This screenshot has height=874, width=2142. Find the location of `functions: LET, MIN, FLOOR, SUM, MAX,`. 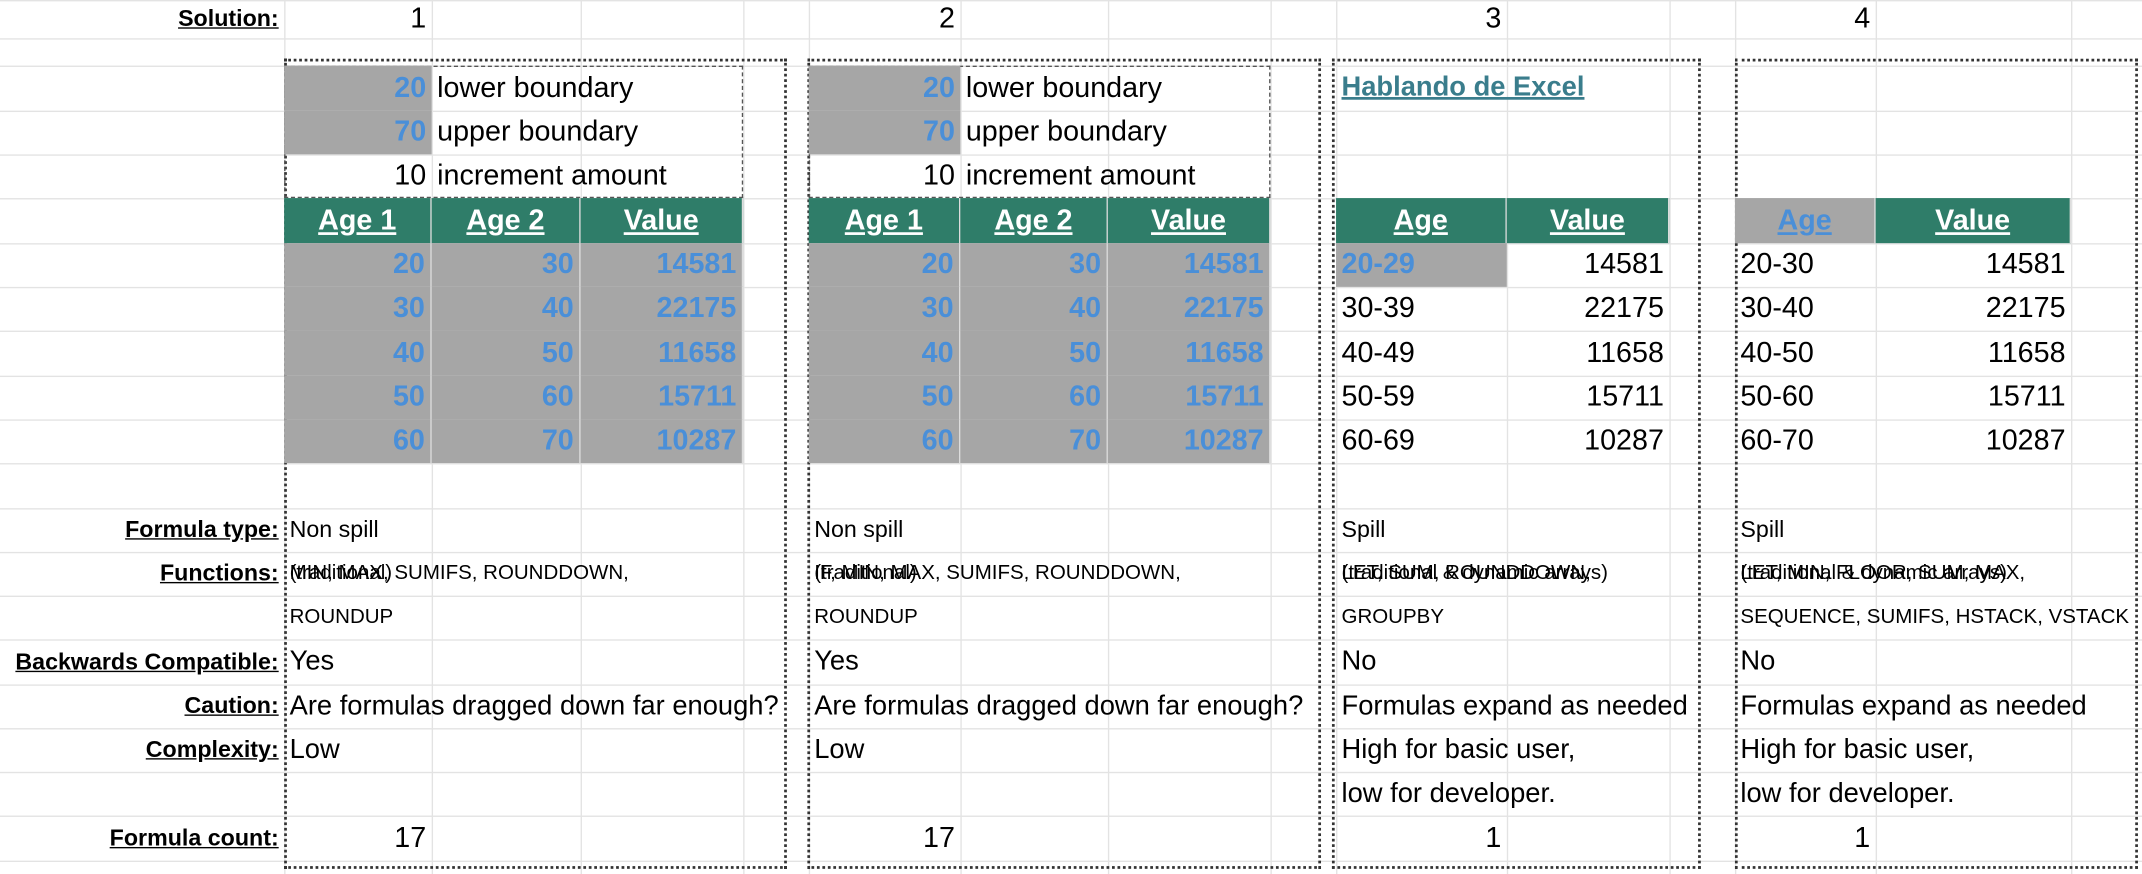

functions: LET, MIN, FLOOR, SUM, MAX, is located at coordinates (1883, 573).